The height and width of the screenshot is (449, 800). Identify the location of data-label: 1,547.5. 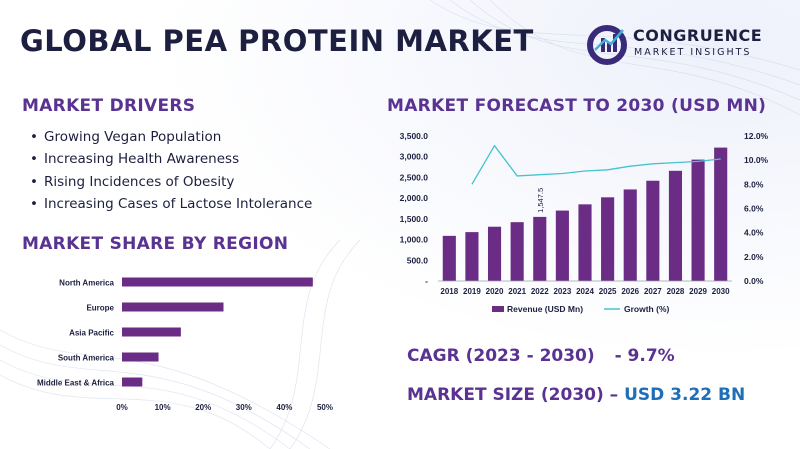
(540, 200).